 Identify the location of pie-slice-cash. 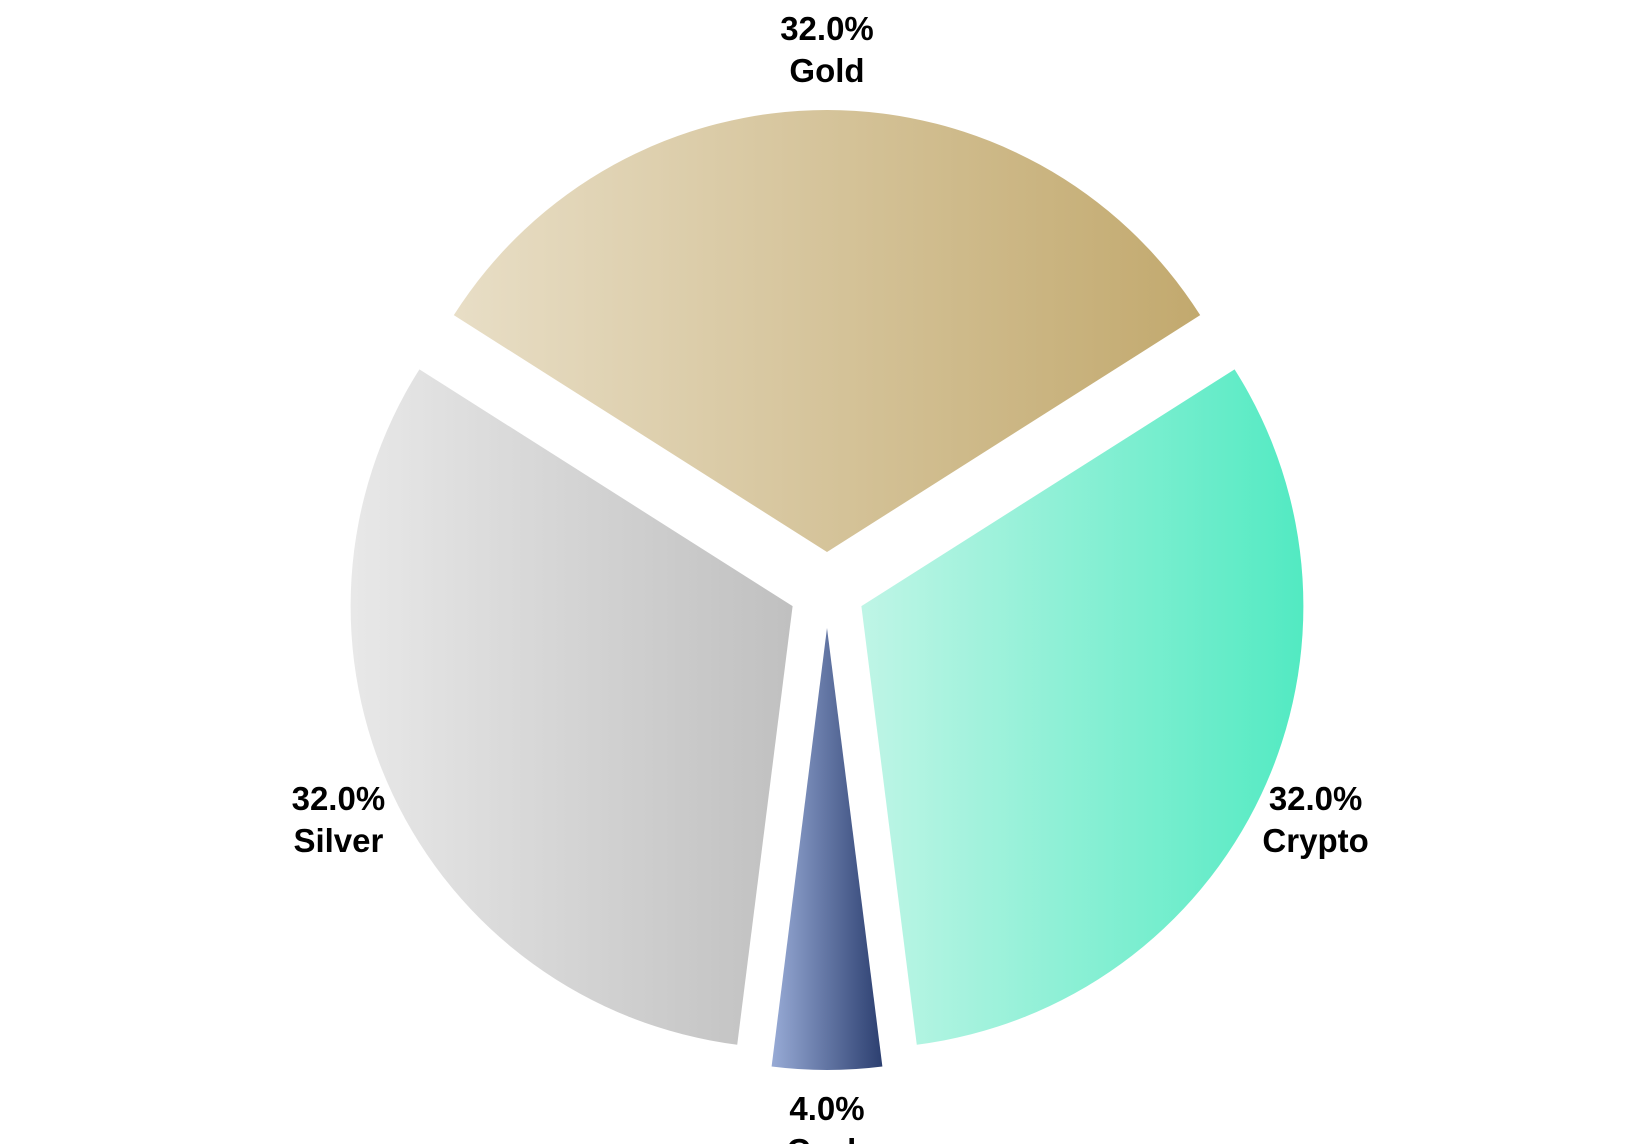
(827, 849).